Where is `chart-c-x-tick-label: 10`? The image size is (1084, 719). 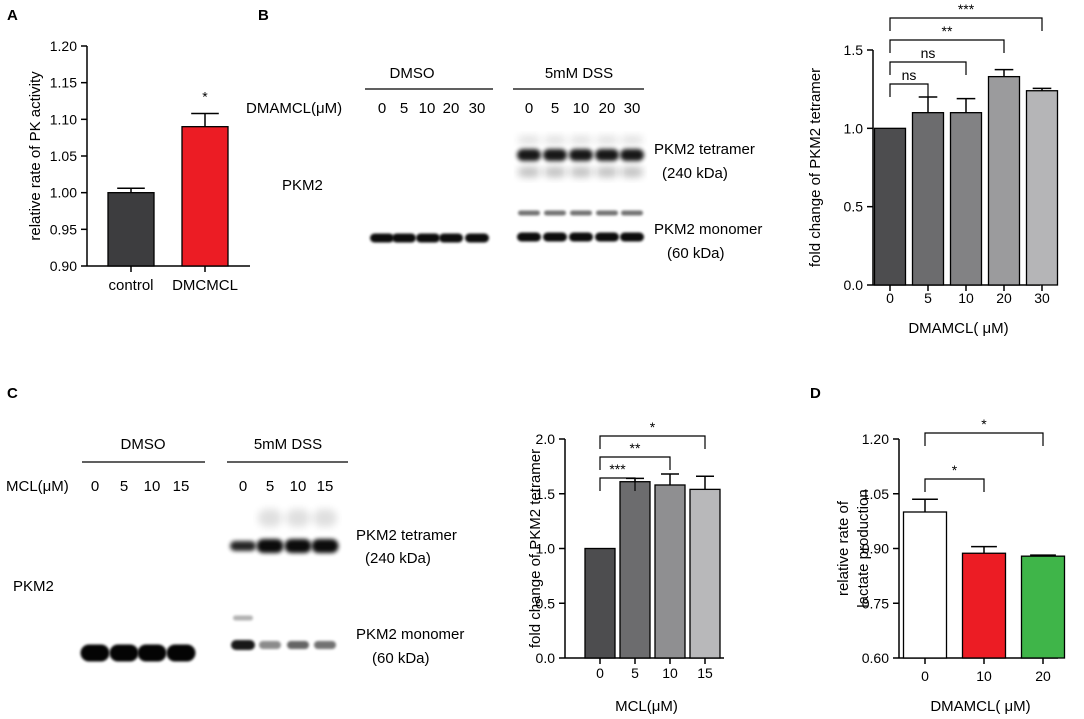 chart-c-x-tick-label: 10 is located at coordinates (670, 673).